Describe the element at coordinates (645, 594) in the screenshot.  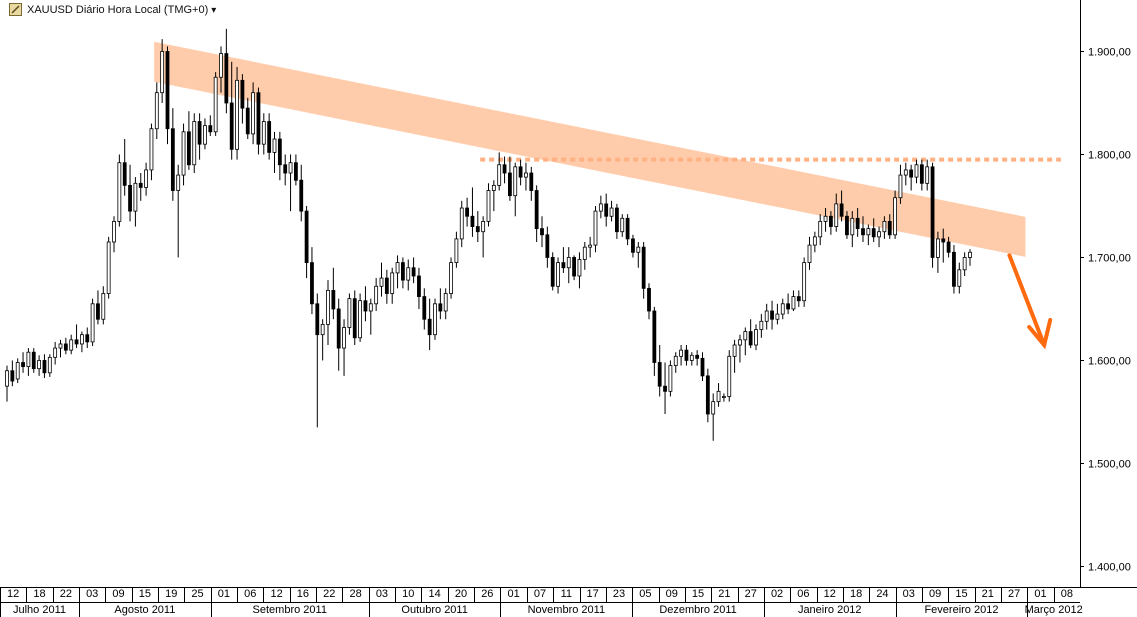
I see `x-day-label: 05` at that location.